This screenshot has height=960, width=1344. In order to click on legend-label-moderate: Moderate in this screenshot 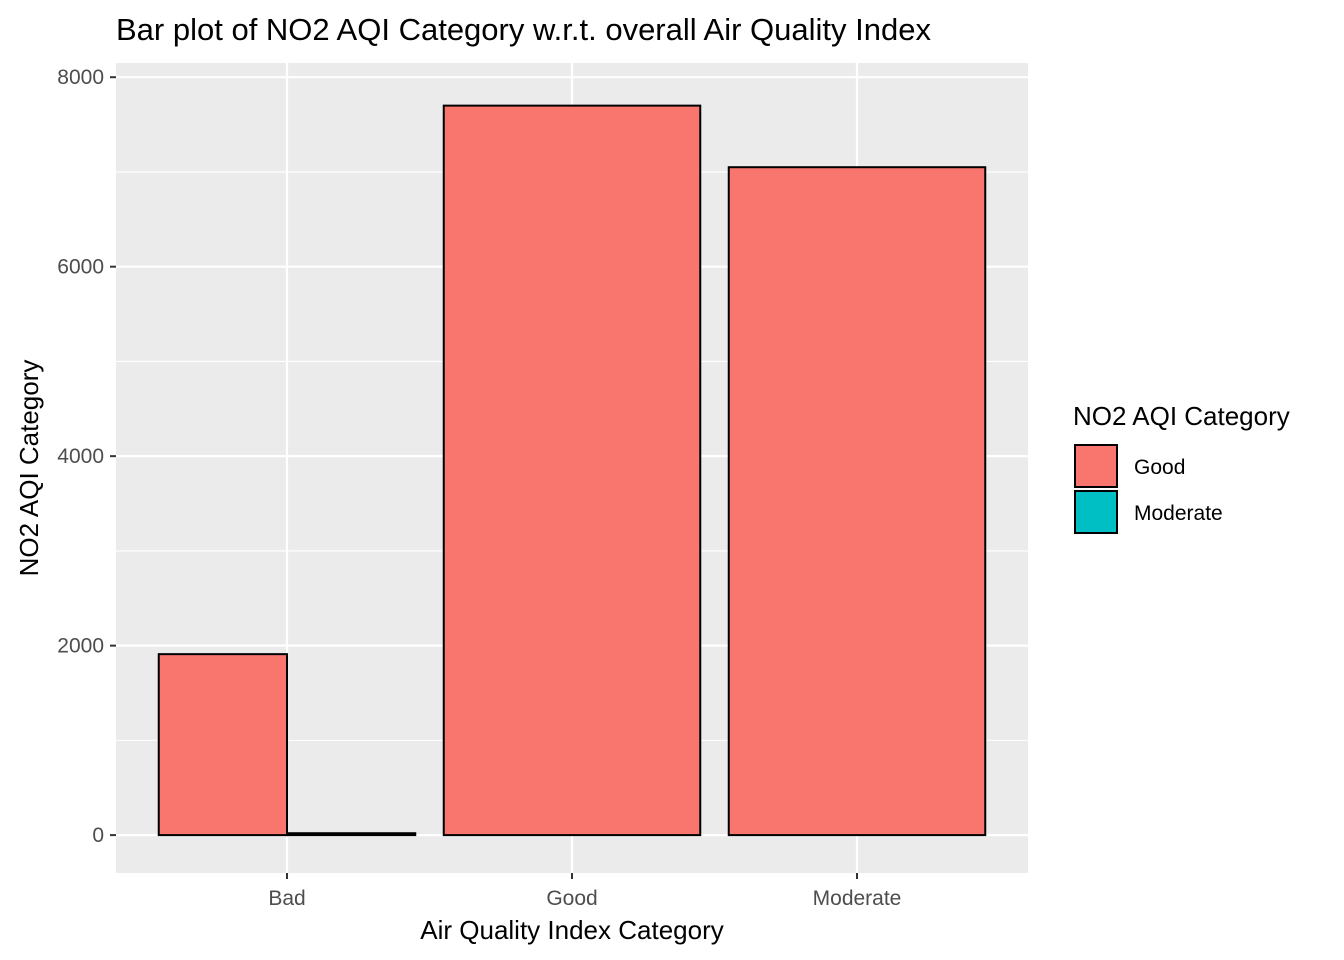, I will do `click(1178, 513)`.